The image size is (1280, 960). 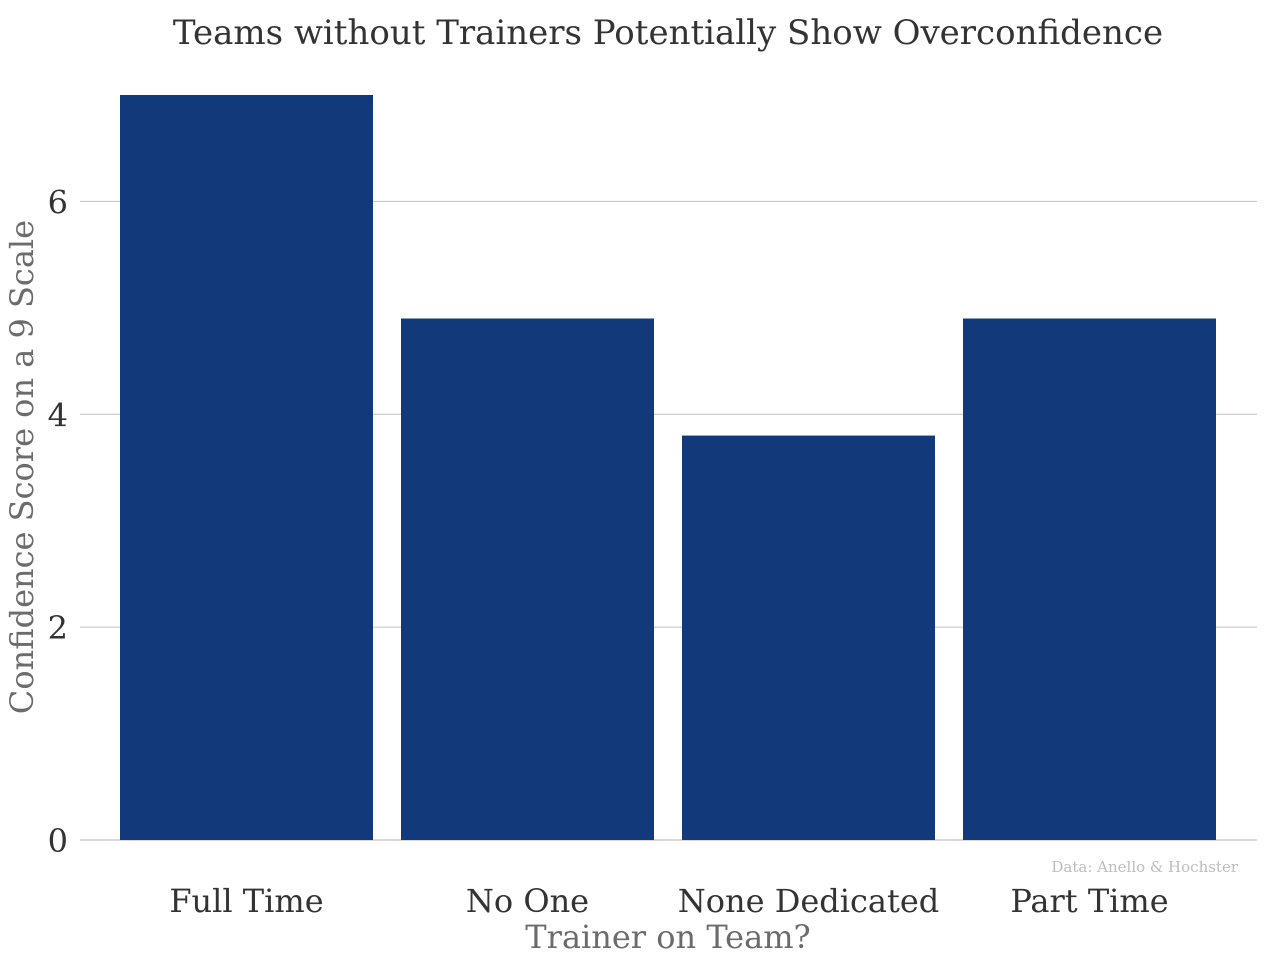 What do you see at coordinates (246, 901) in the screenshot?
I see `x-tick-label: Full Time` at bounding box center [246, 901].